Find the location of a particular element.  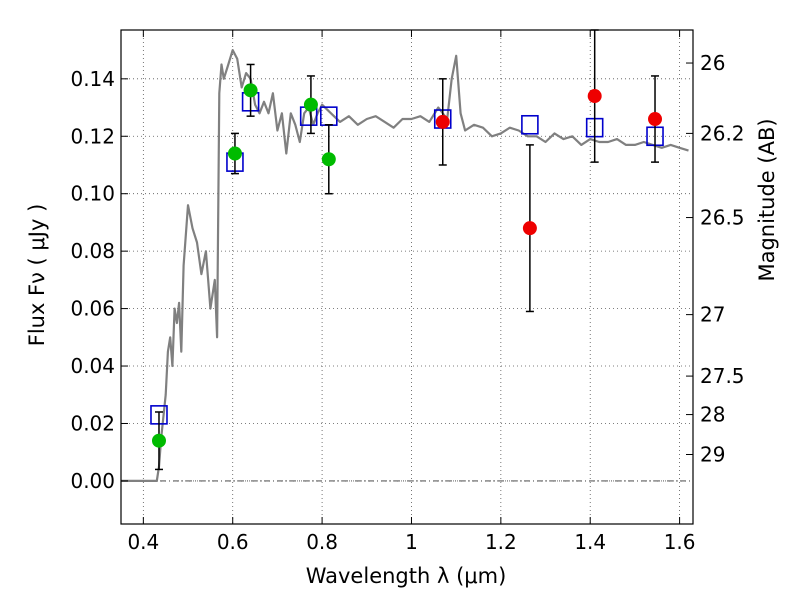

right-tick-label: 26 is located at coordinates (712, 63).